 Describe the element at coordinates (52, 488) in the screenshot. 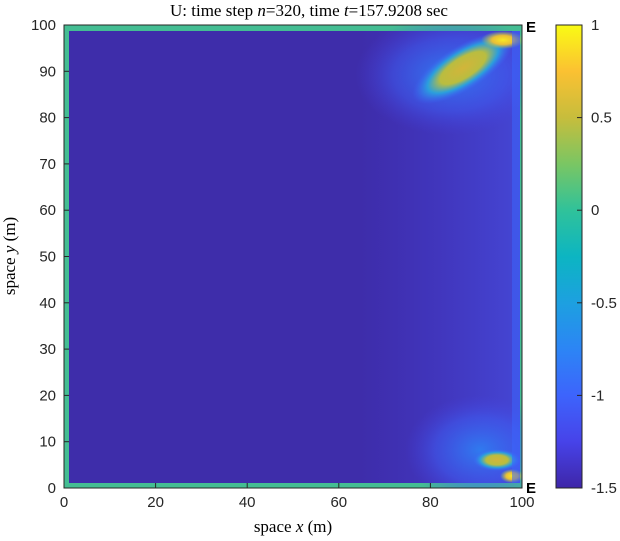

I see `y-tick-label: 0` at that location.